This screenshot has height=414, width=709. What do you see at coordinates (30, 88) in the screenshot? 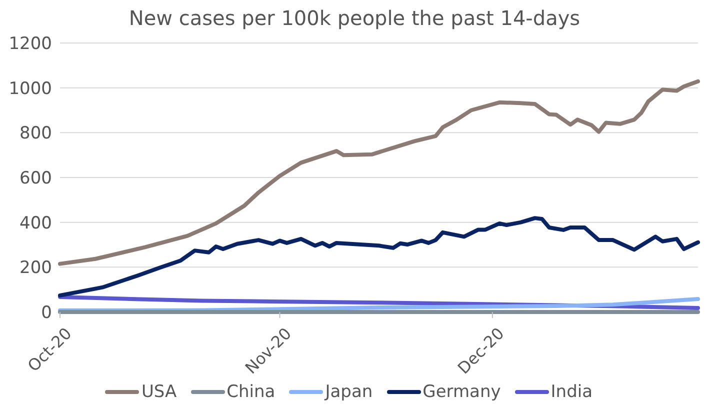
I see `y-tick-label: 1000` at bounding box center [30, 88].